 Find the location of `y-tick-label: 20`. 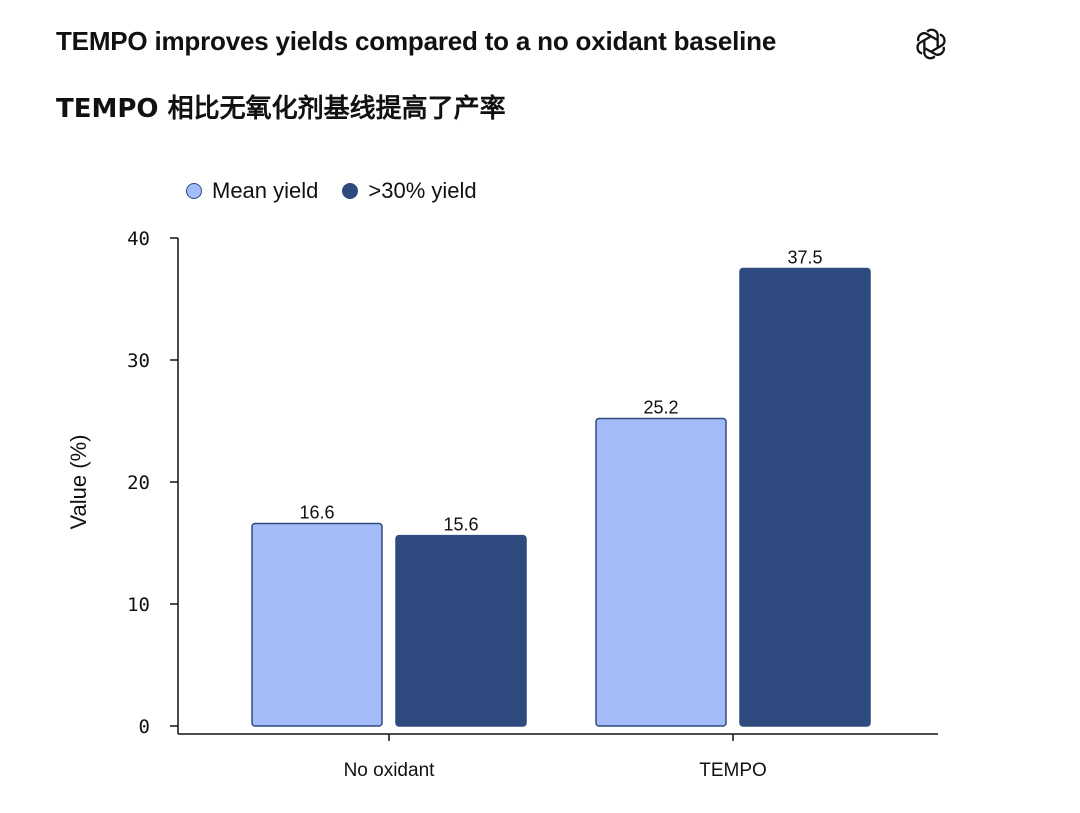

y-tick-label: 20 is located at coordinates (138, 483).